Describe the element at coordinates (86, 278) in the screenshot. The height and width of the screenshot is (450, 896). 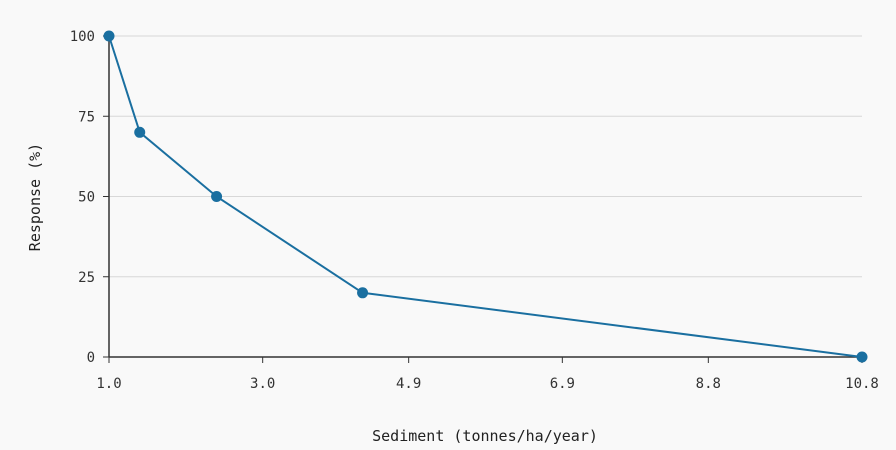
I see `y-tick-label: 25` at that location.